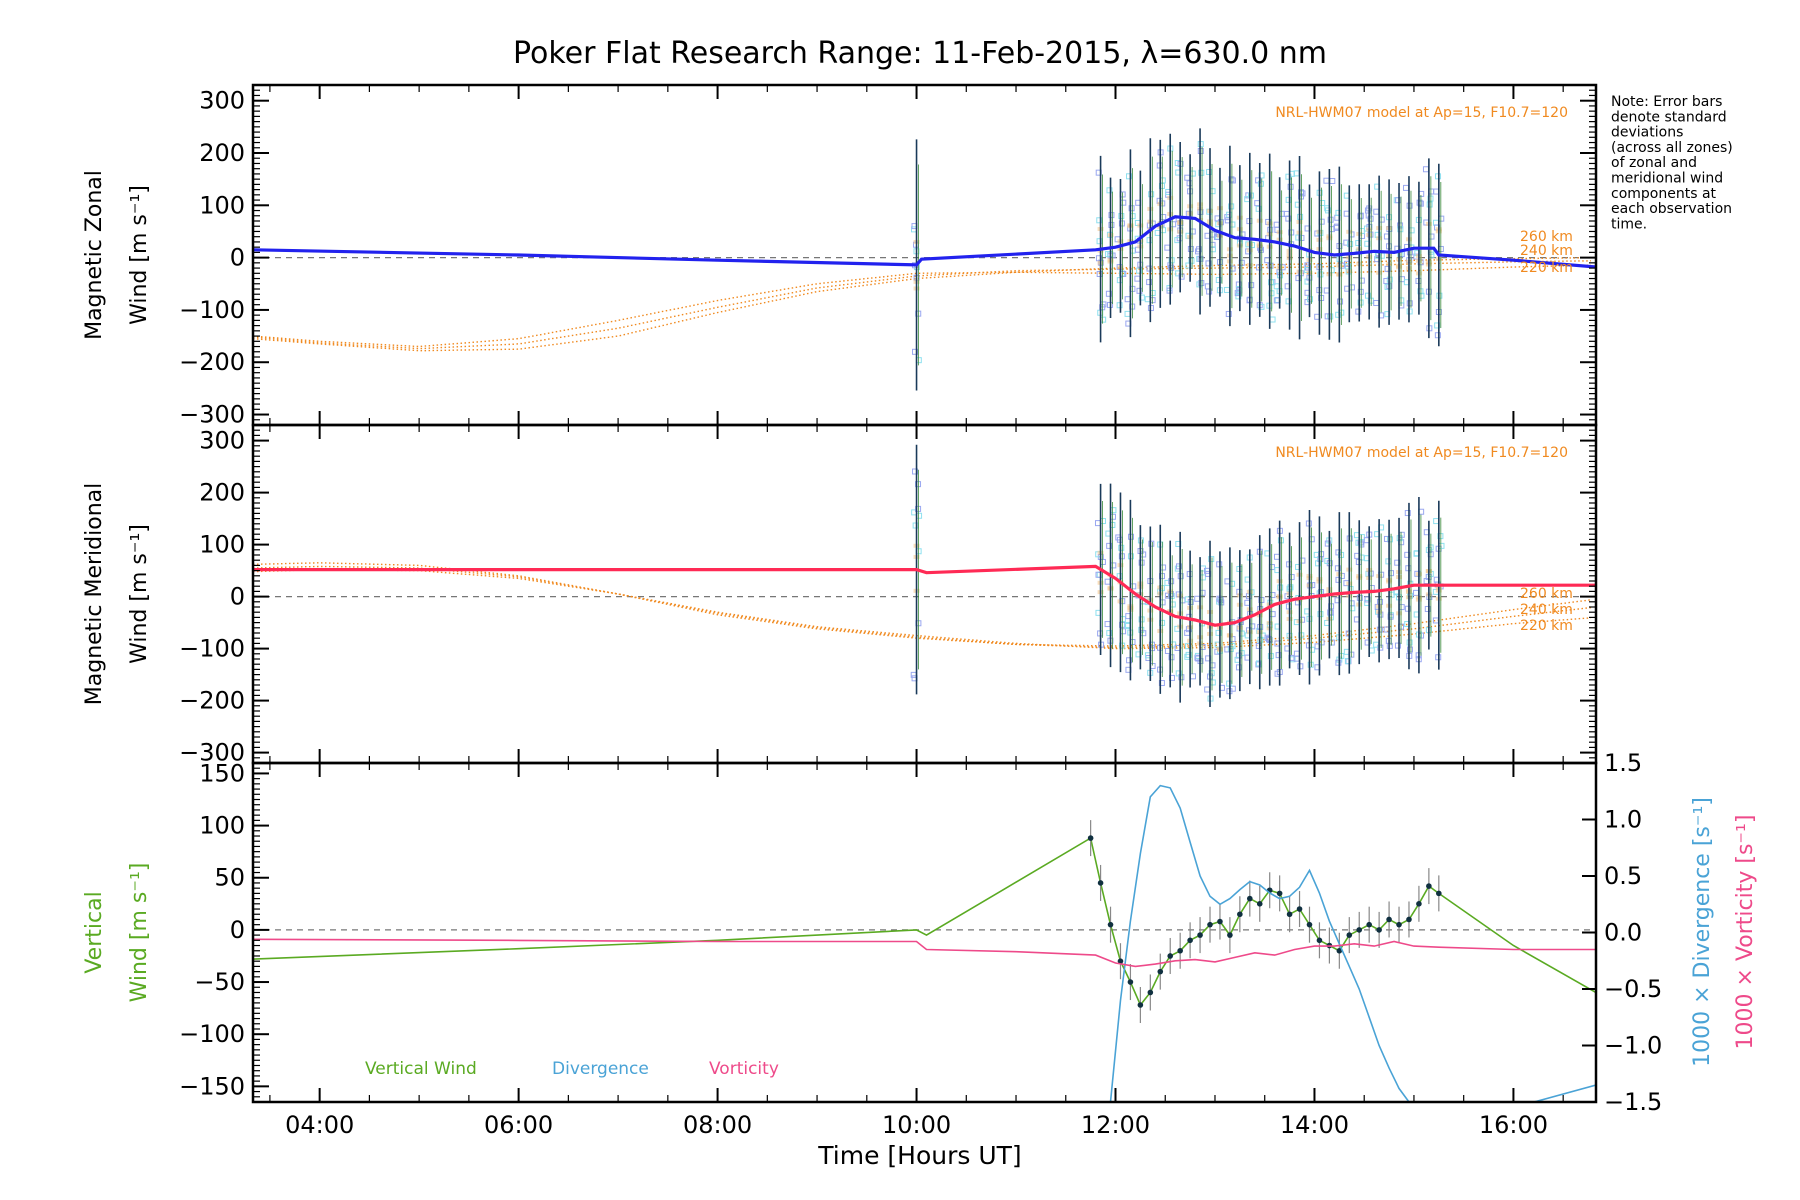  What do you see at coordinates (600, 1069) in the screenshot?
I see `legend-entry: Divergence` at bounding box center [600, 1069].